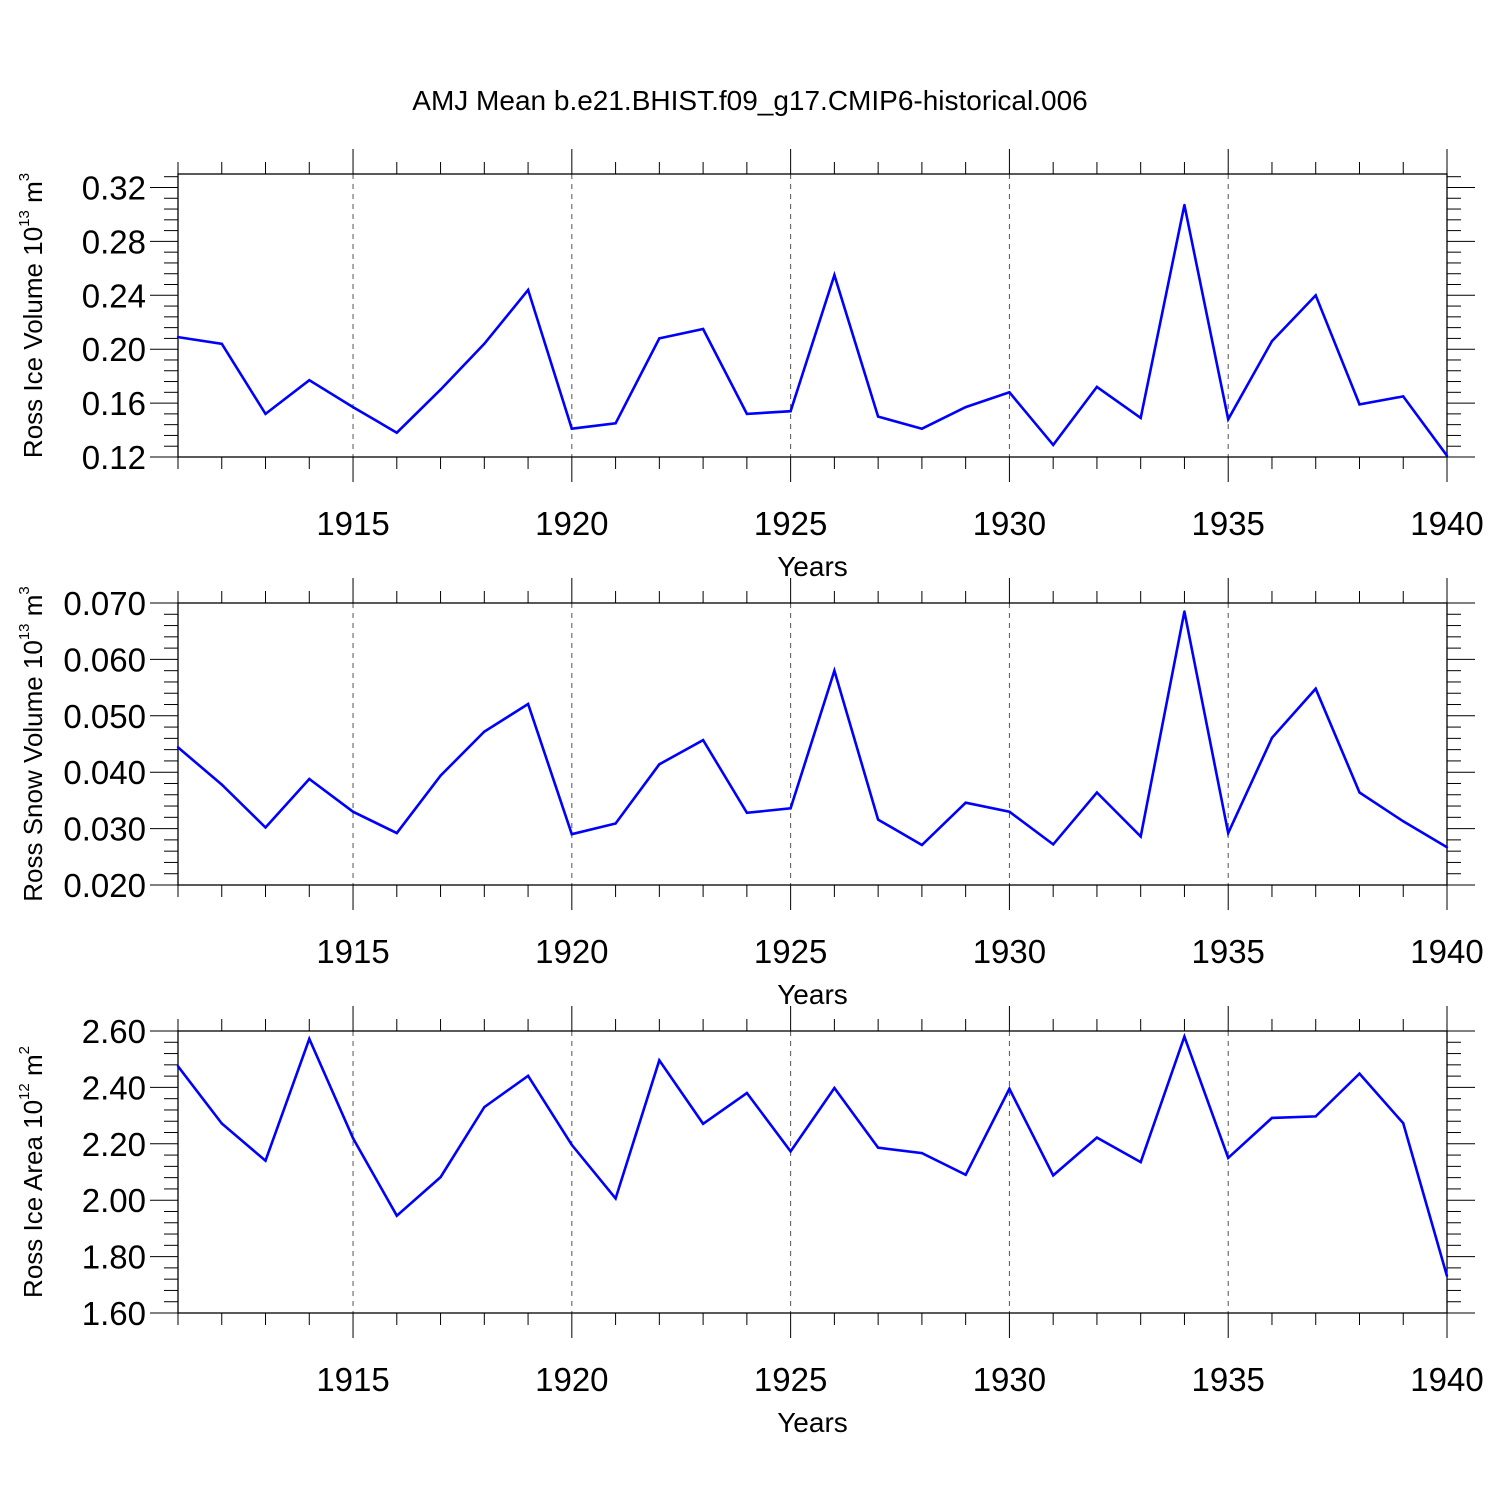 The image size is (1500, 1500). Describe the element at coordinates (32, 1172) in the screenshot. I see `y-axis-label: Ross Ice Area 1012 m2` at that location.